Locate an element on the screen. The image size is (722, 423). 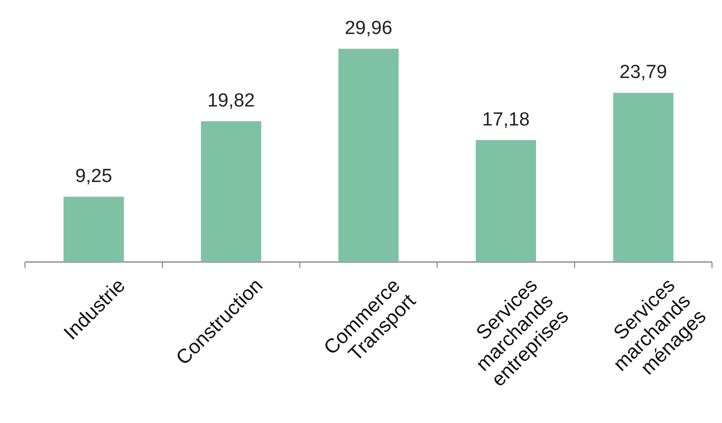
data-label: 9,25 is located at coordinates (93, 176).